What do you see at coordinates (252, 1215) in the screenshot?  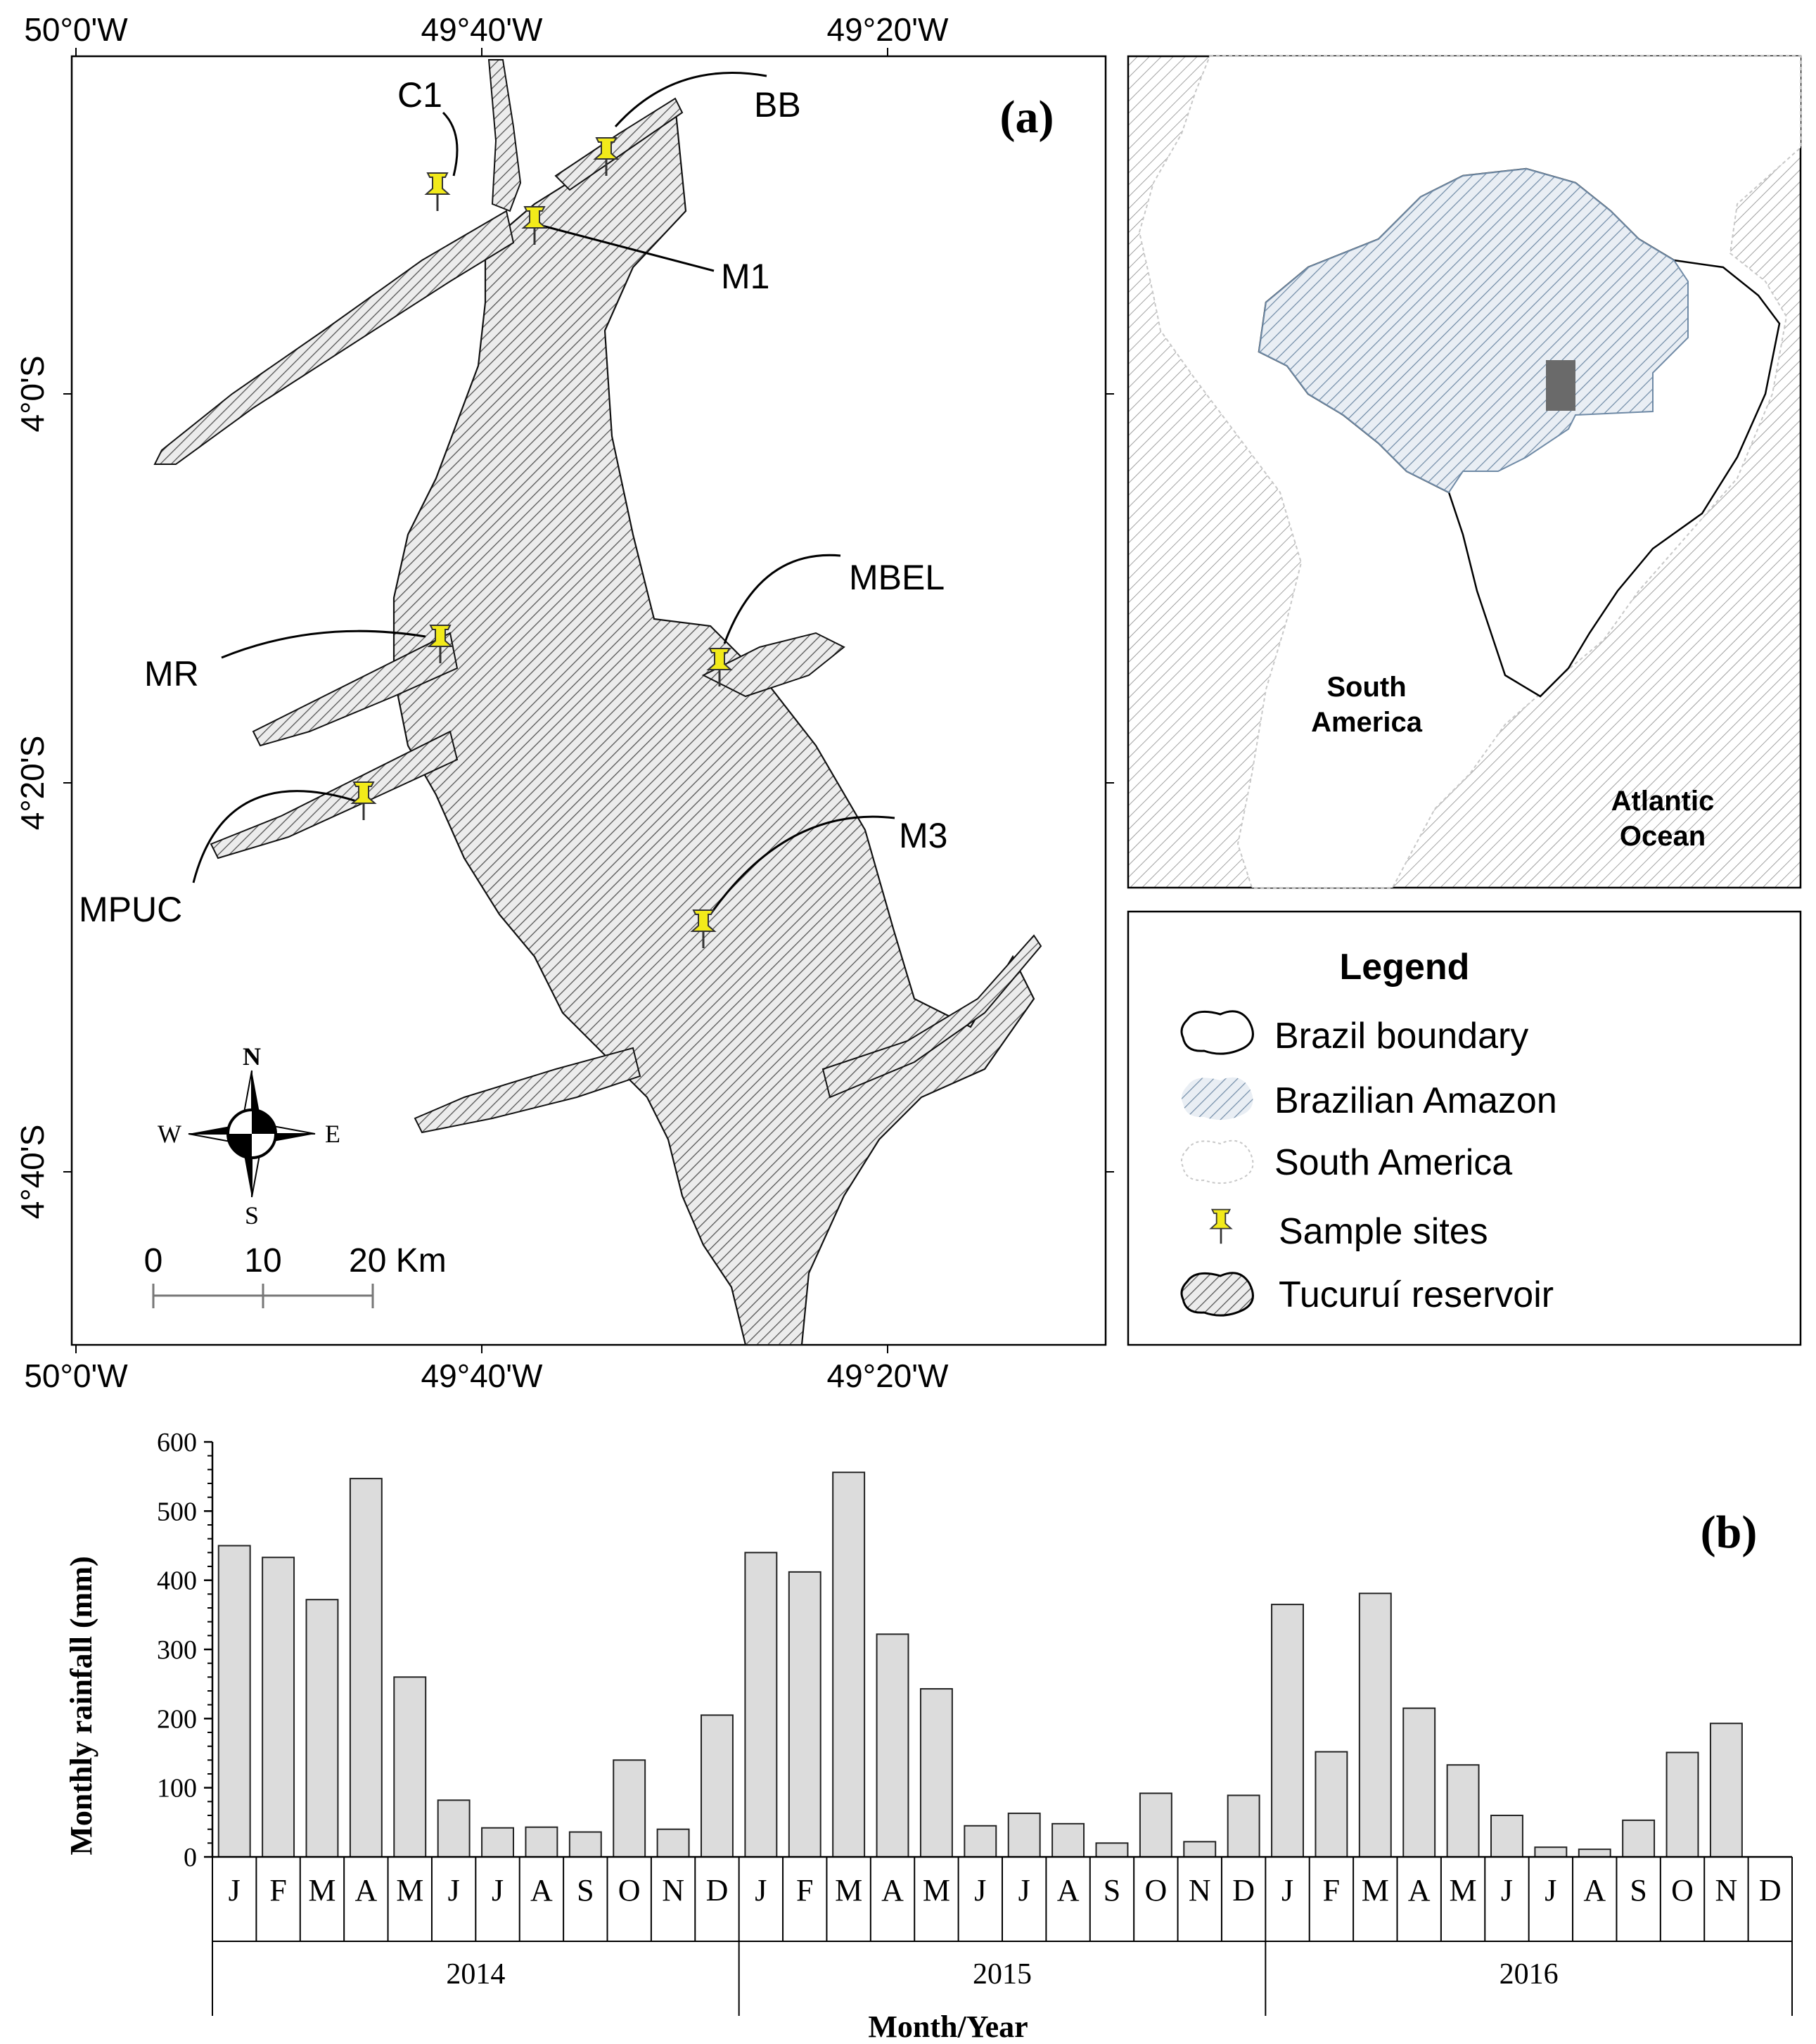 I see `compass-s: S` at bounding box center [252, 1215].